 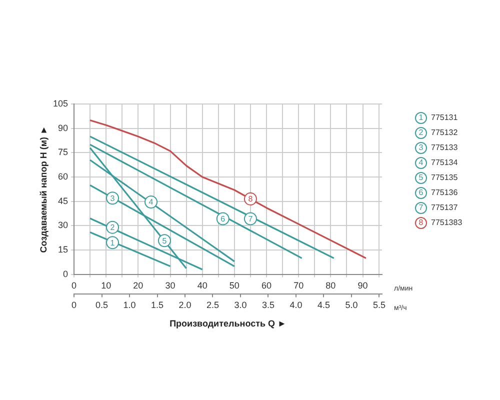 What do you see at coordinates (157, 305) in the screenshot?
I see `x2-tick-label: 1.5` at bounding box center [157, 305].